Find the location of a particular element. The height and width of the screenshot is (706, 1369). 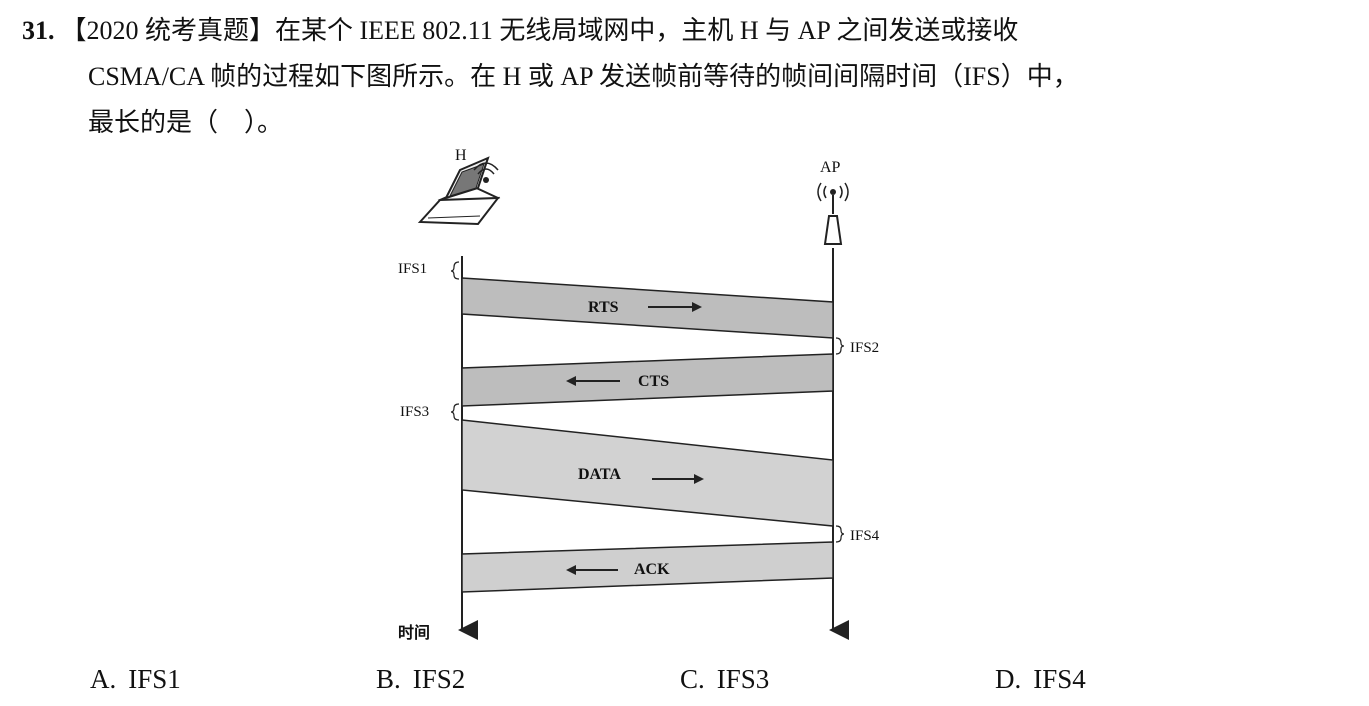

ifs1-label: IFS1 is located at coordinates (412, 269).